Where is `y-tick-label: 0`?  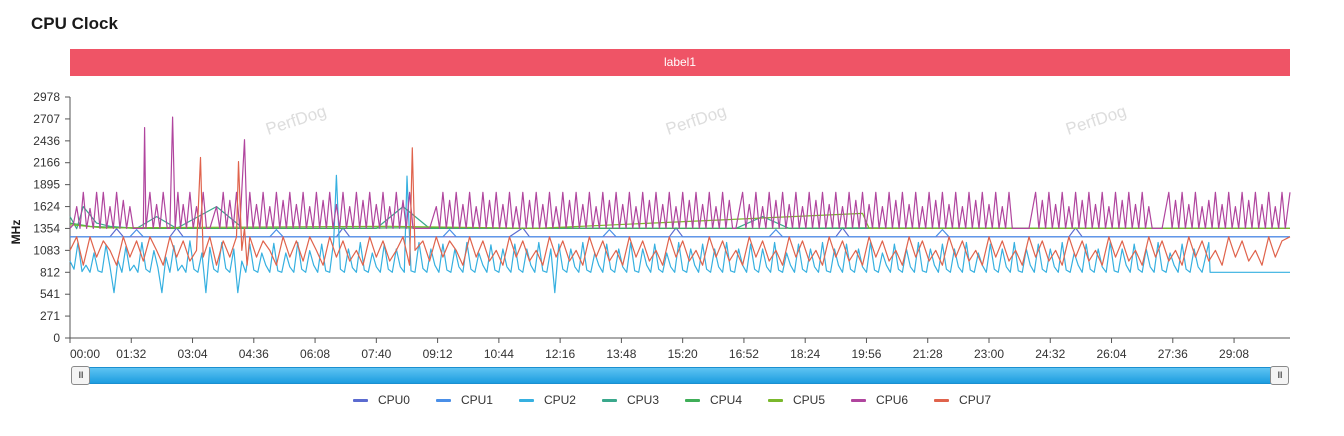 y-tick-label: 0 is located at coordinates (56, 338).